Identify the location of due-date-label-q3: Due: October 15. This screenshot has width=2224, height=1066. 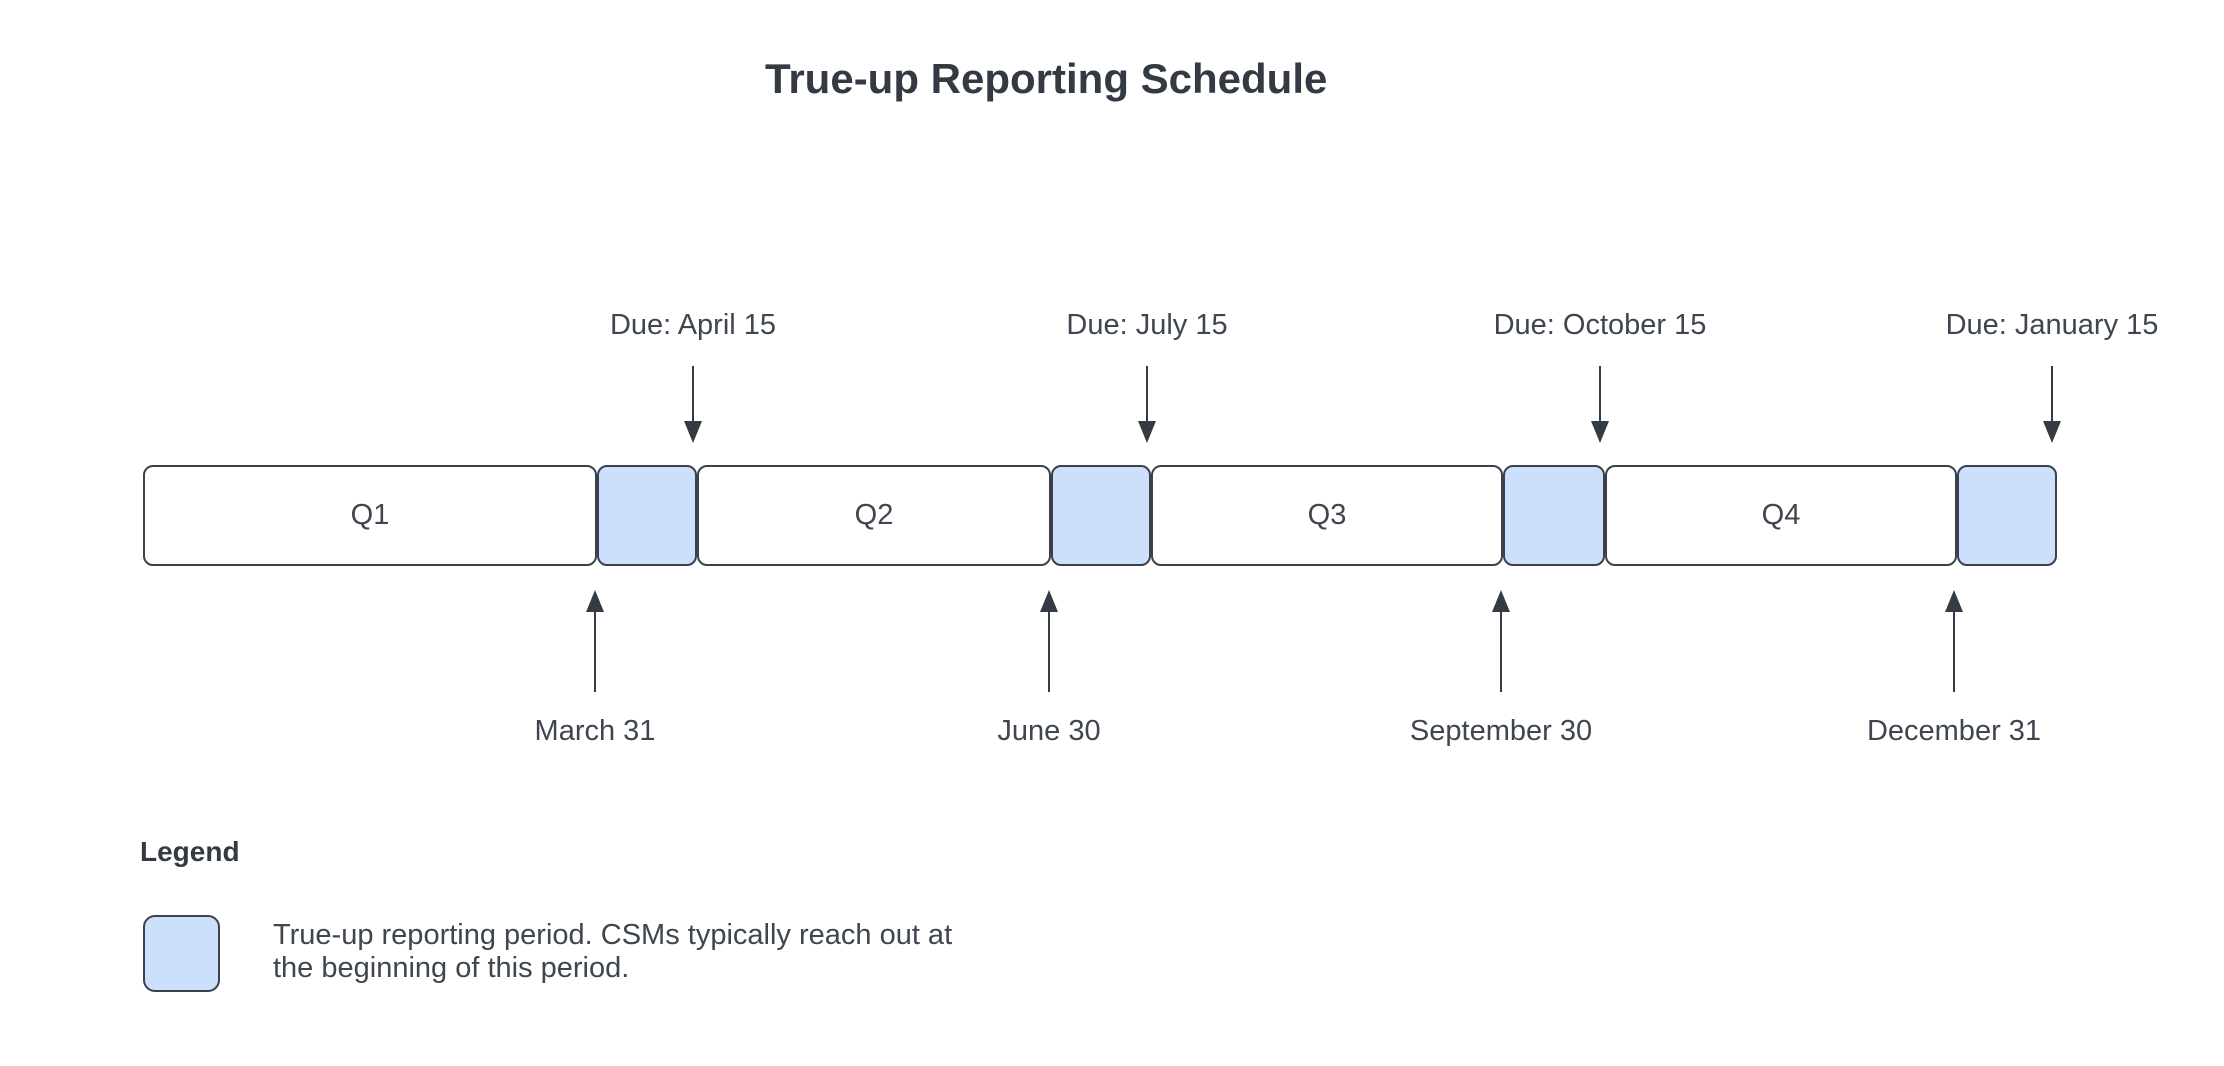
(1600, 325).